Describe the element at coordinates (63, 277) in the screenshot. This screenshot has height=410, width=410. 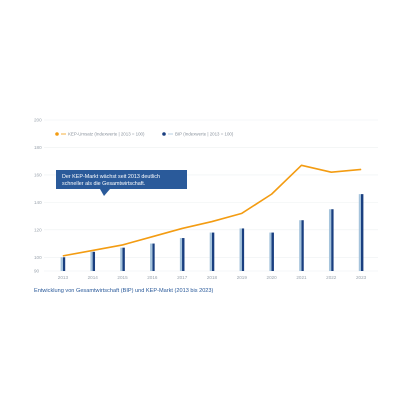
I see `x-tick-label: 2013` at that location.